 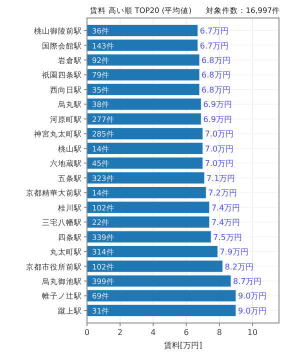 What do you see at coordinates (120, 332) in the screenshot?
I see `x-tick-label: 2` at bounding box center [120, 332].